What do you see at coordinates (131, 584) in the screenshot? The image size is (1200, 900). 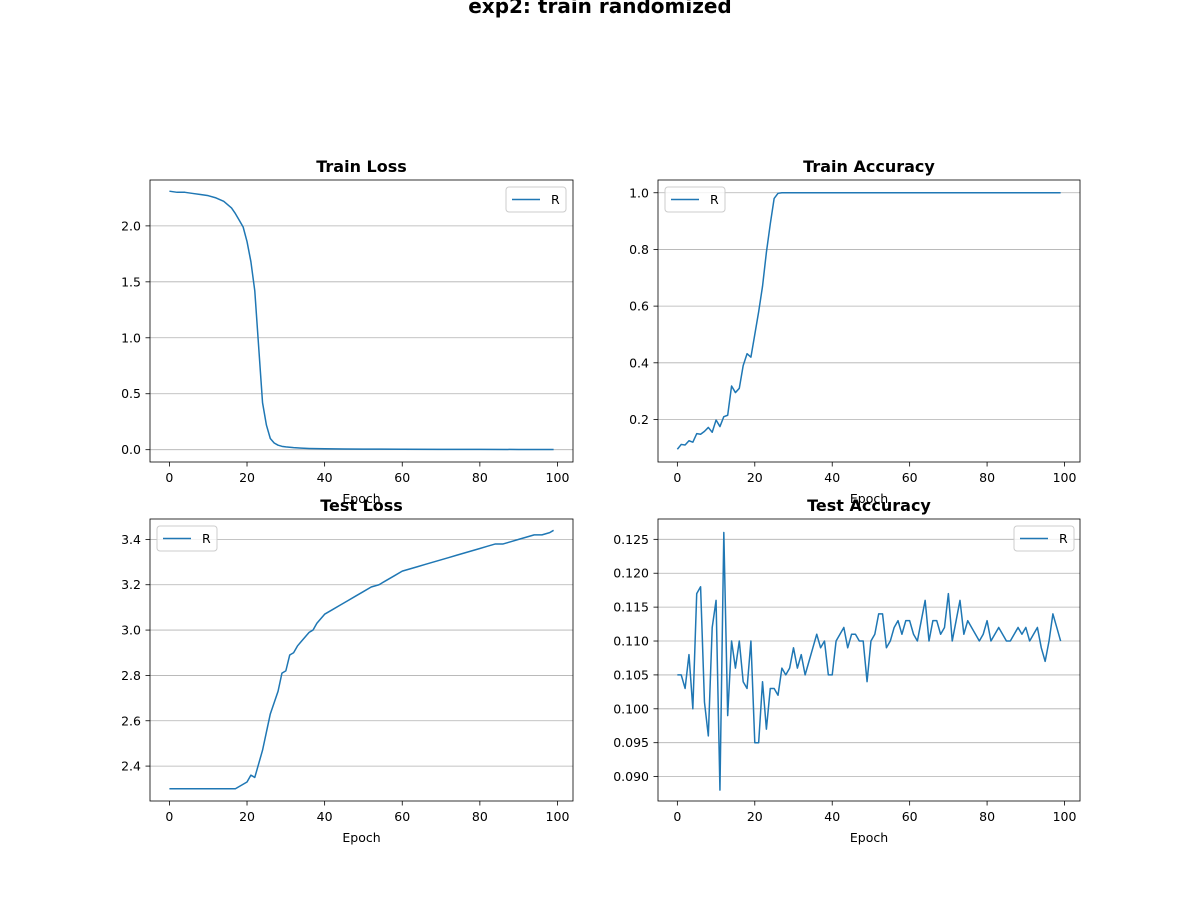 I see `y-tick-label: 3.2` at bounding box center [131, 584].